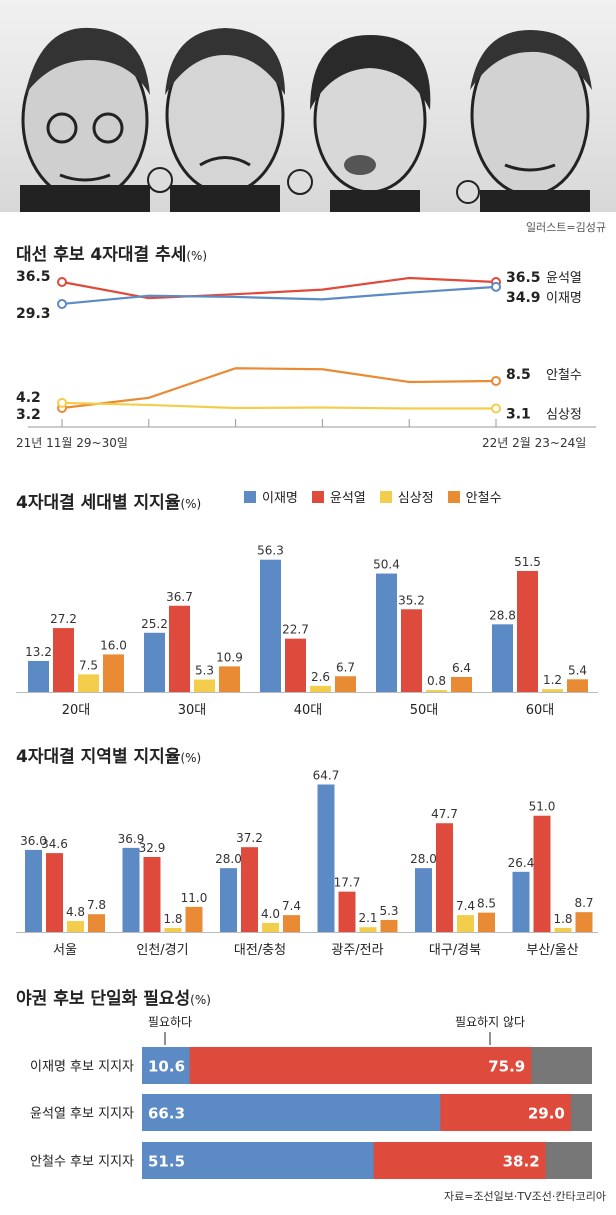  What do you see at coordinates (370, 123) in the screenshot?
I see `portrait-sim` at bounding box center [370, 123].